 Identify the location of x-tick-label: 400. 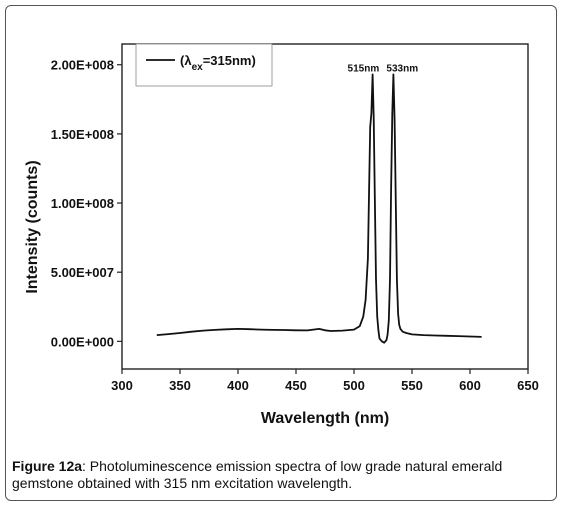
(238, 385).